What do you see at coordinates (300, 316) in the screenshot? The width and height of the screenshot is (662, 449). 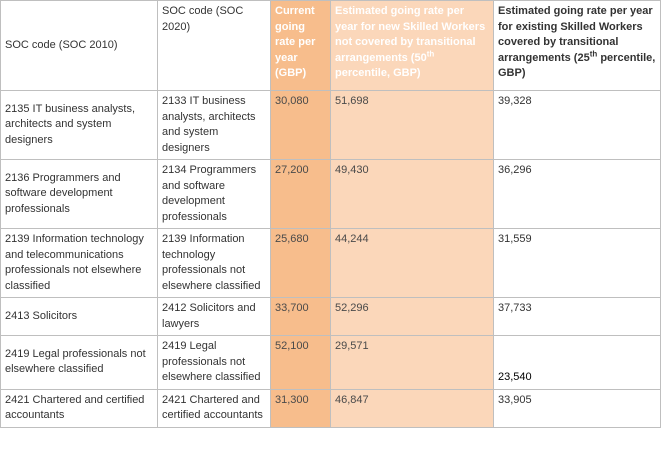 I see `cell-current-rate: 33,700` at bounding box center [300, 316].